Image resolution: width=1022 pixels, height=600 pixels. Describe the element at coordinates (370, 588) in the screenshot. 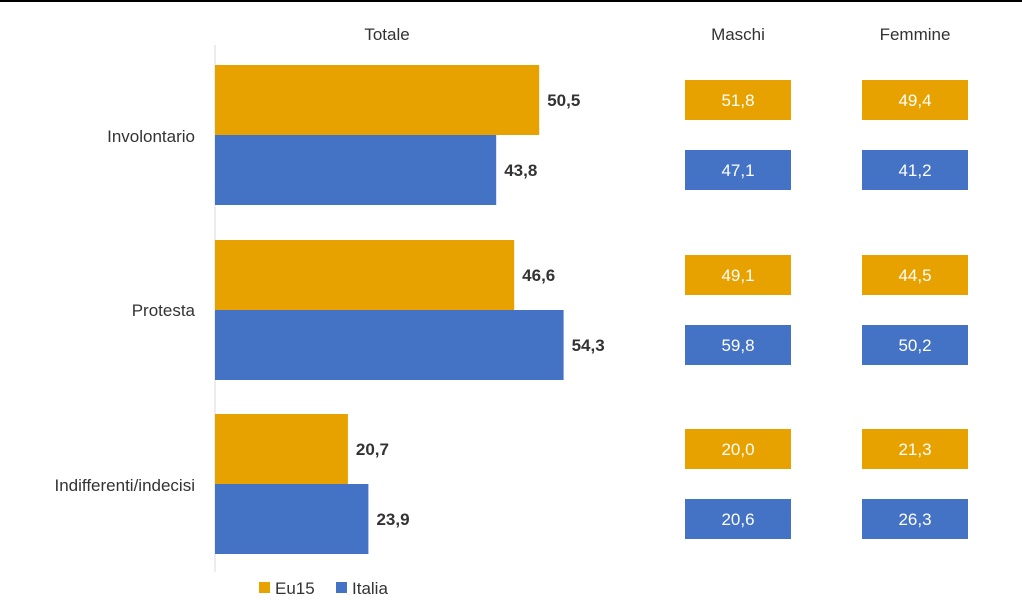

I see `legend-label-italia: Italia` at that location.